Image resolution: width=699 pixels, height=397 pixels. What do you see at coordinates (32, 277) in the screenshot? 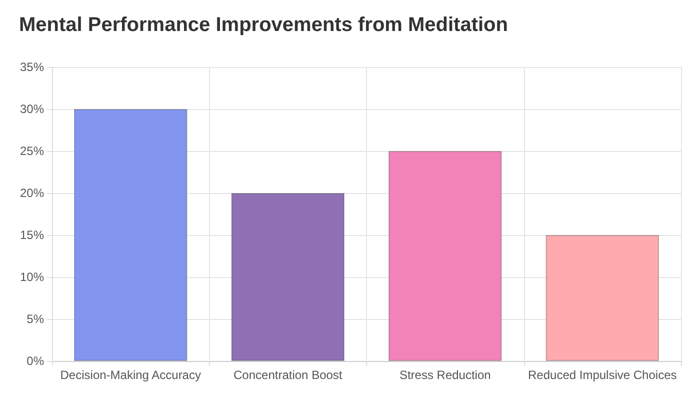
I see `y-tick-label: 10%` at bounding box center [32, 277].